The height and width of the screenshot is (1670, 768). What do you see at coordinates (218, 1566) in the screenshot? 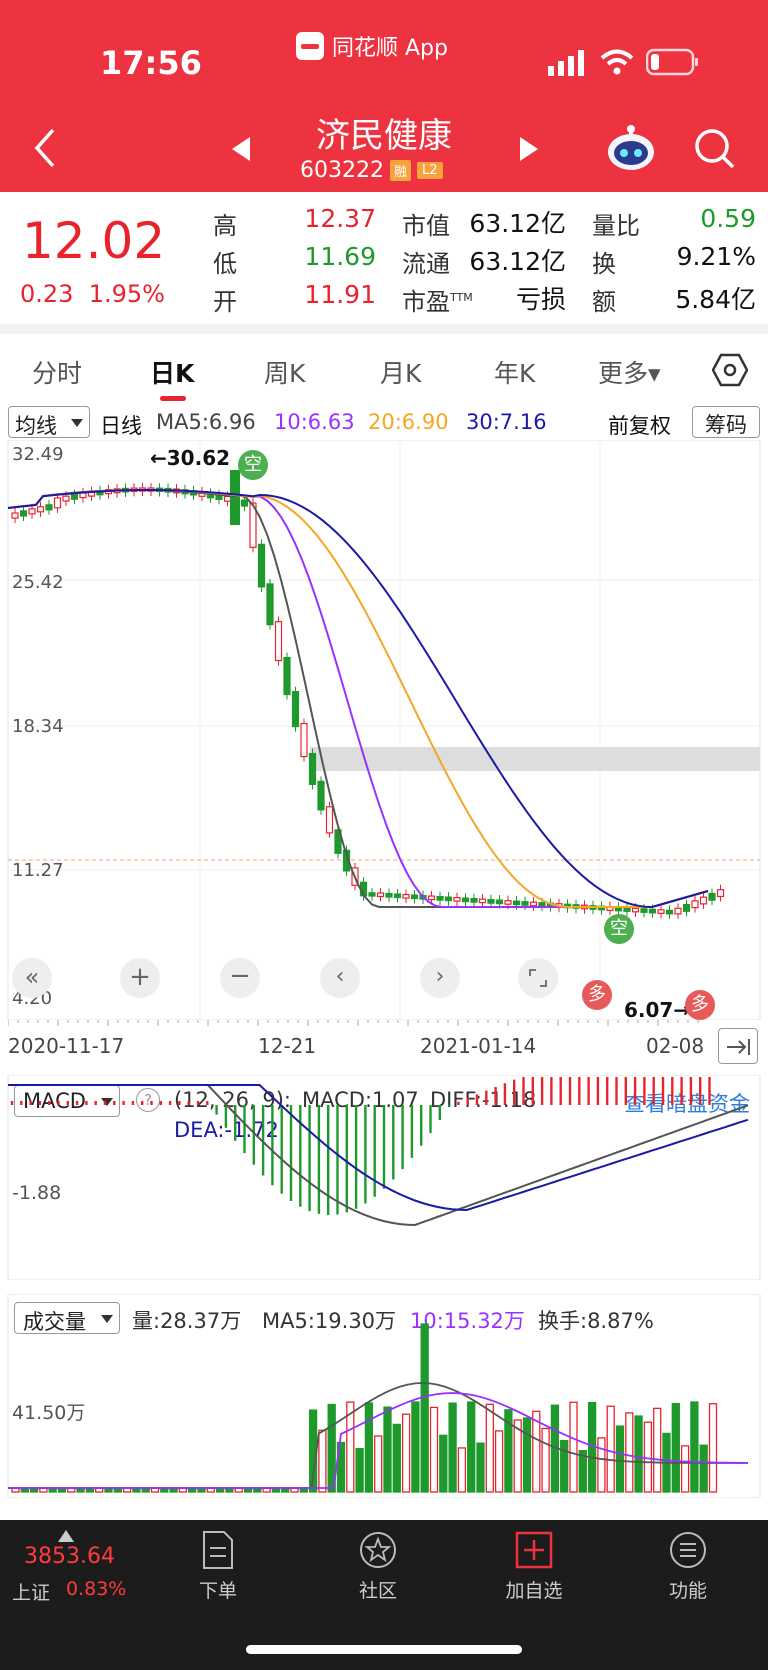
I see `nav-order: 下单` at bounding box center [218, 1566].